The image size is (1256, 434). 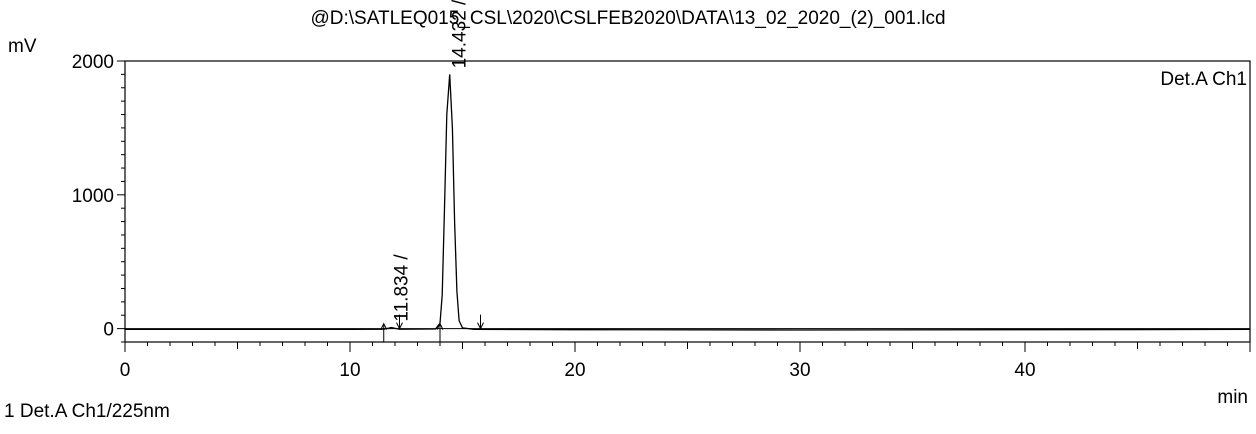 What do you see at coordinates (799, 370) in the screenshot?
I see `x-tick-label: 30` at bounding box center [799, 370].